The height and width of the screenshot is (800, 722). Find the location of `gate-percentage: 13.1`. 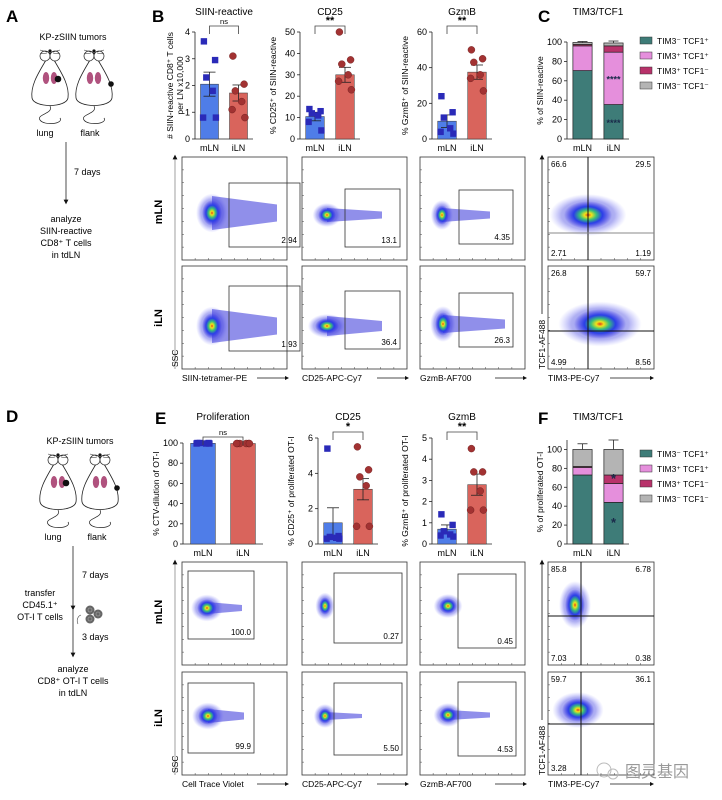

gate-percentage: 13.1 is located at coordinates (389, 240).